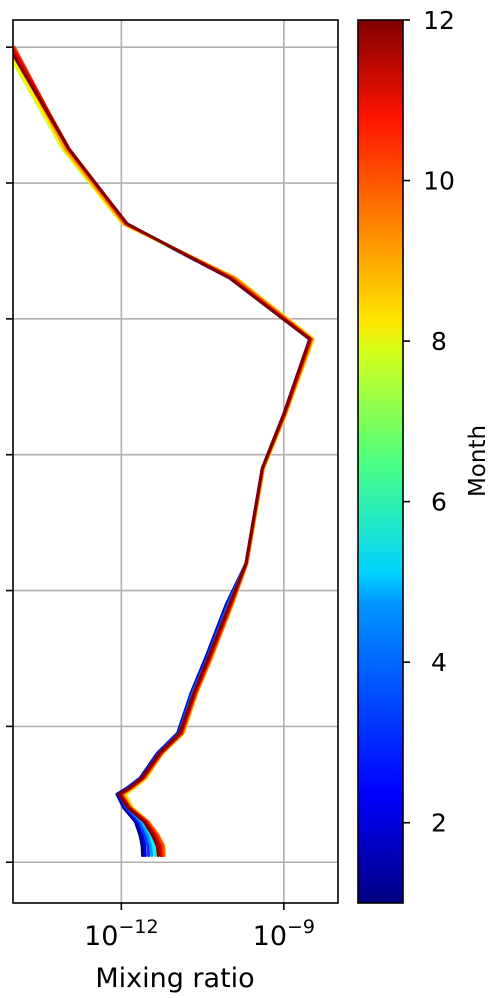  Describe the element at coordinates (284, 934) in the screenshot. I see `x-tick-label: 10−9` at that location.